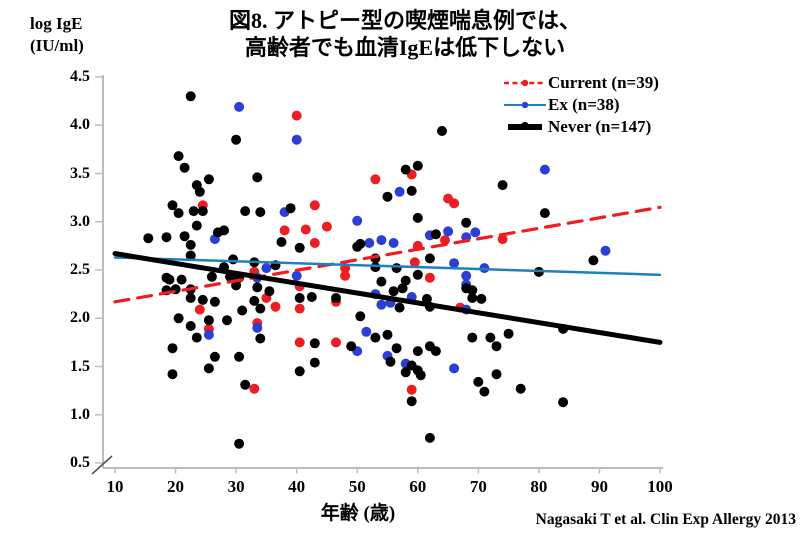 The width and height of the screenshot is (810, 540). What do you see at coordinates (236, 486) in the screenshot?
I see `x-tick-label: 30` at bounding box center [236, 486].